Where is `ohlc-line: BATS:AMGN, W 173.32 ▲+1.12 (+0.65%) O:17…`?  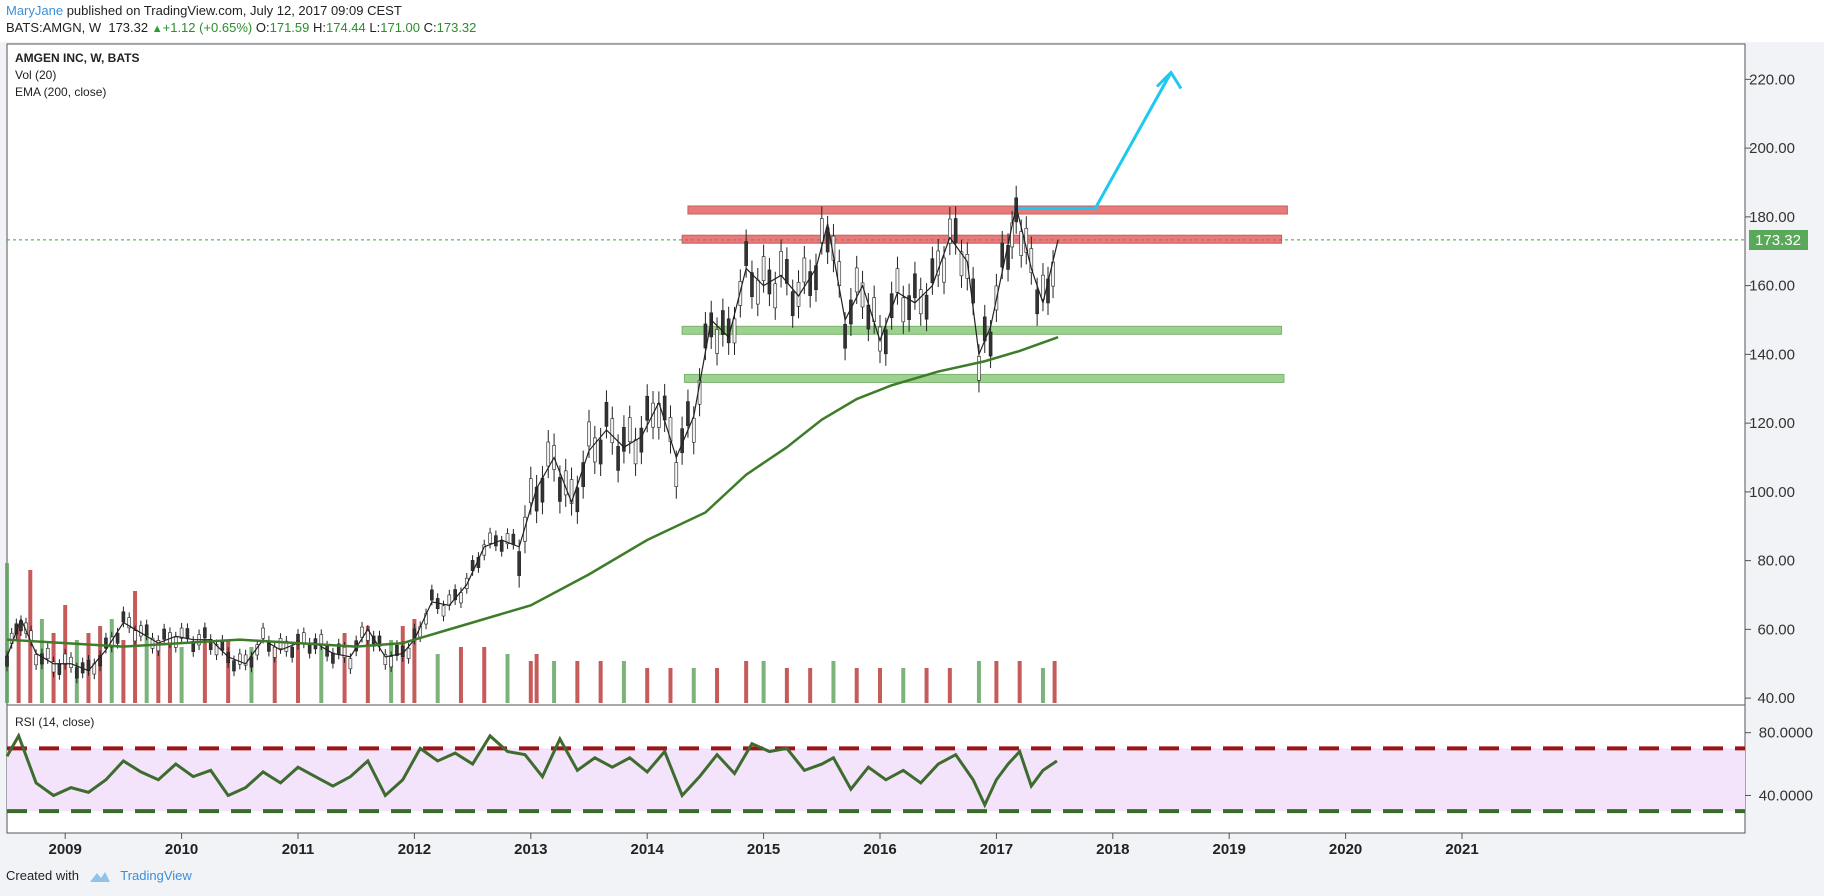 ohlc-line: BATS:AMGN, W 173.32 ▲+1.12 (+0.65%) O:17… is located at coordinates (241, 27).